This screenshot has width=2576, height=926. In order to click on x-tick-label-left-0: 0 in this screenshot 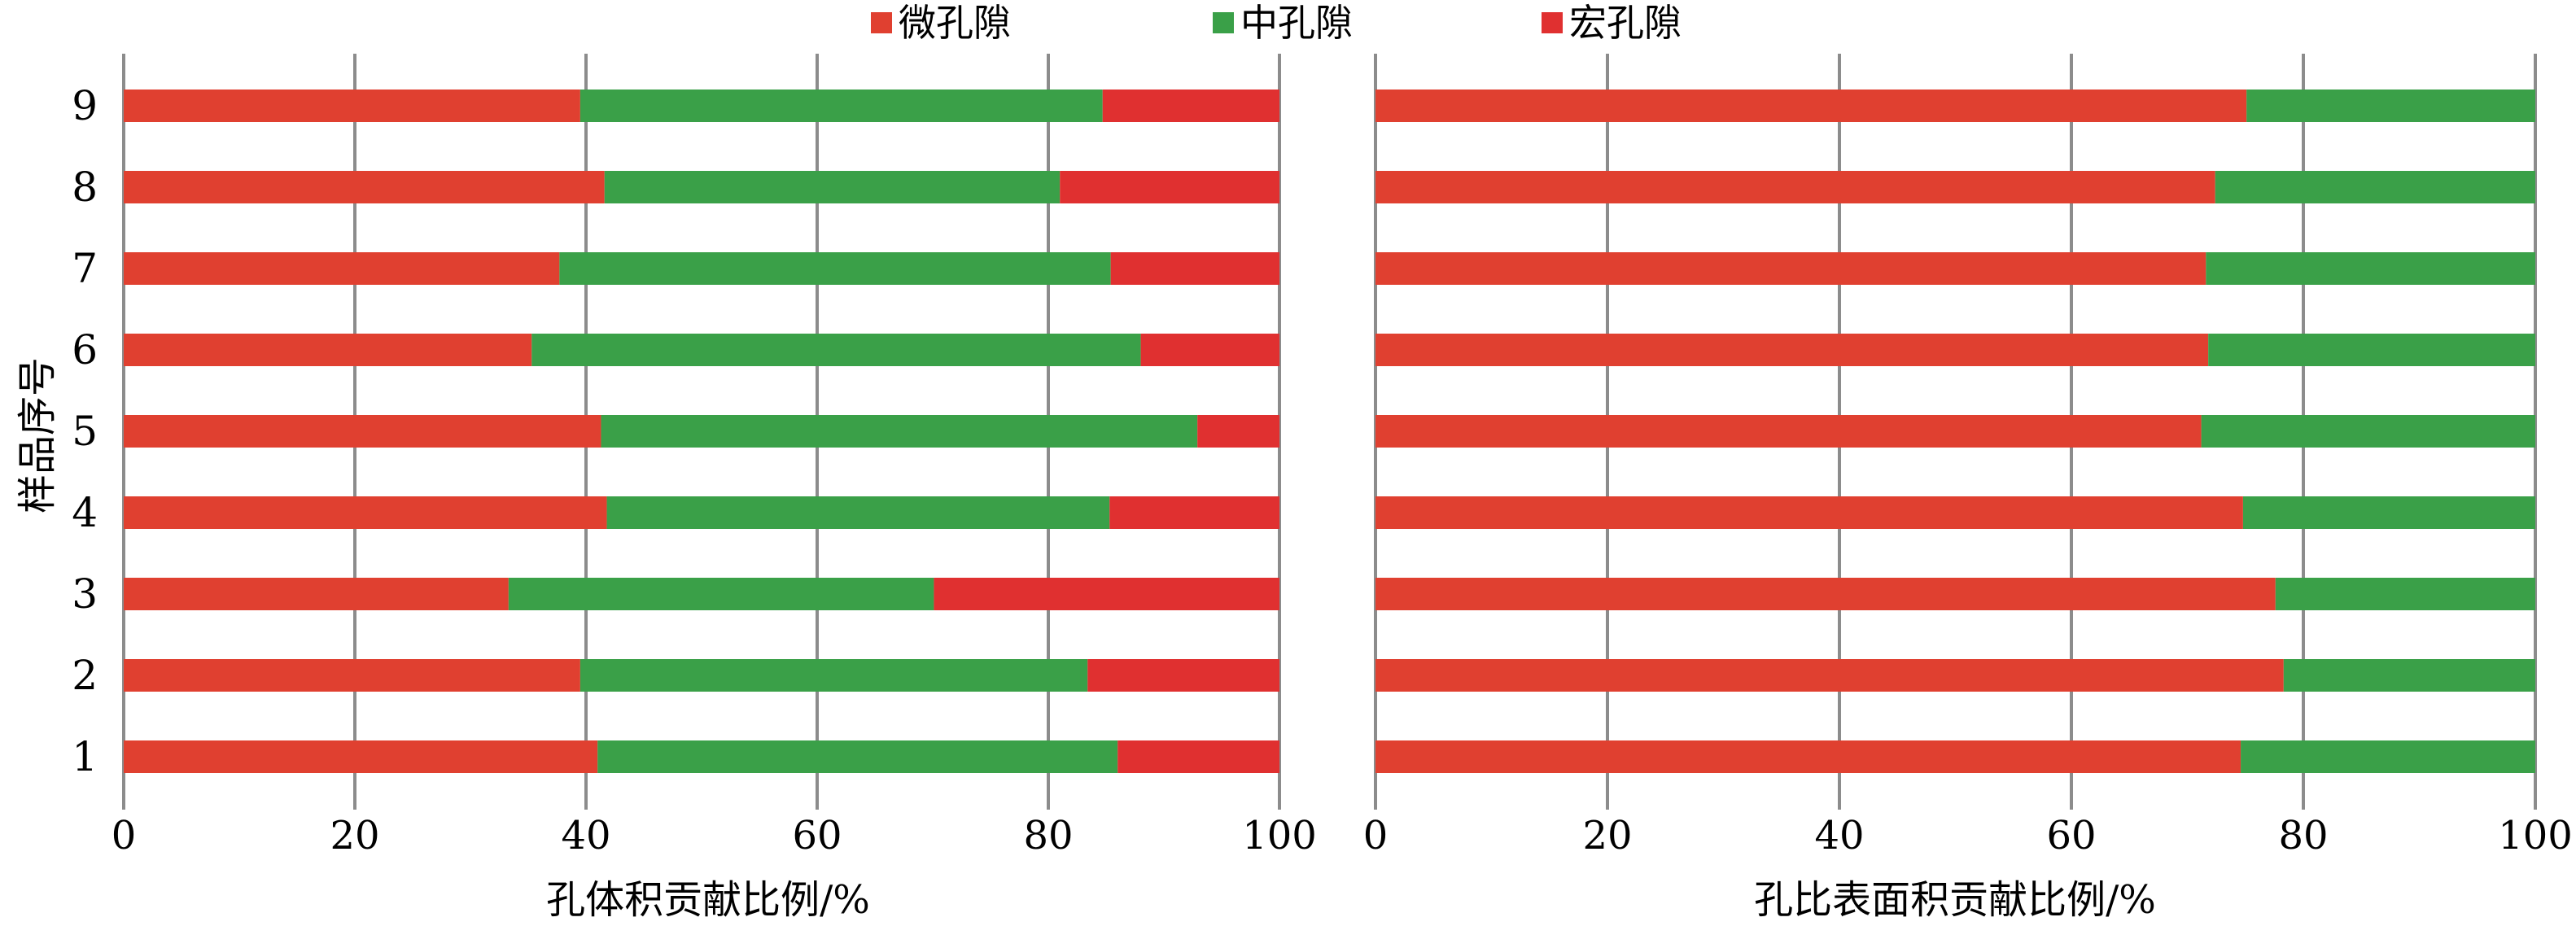, I will do `click(124, 835)`.